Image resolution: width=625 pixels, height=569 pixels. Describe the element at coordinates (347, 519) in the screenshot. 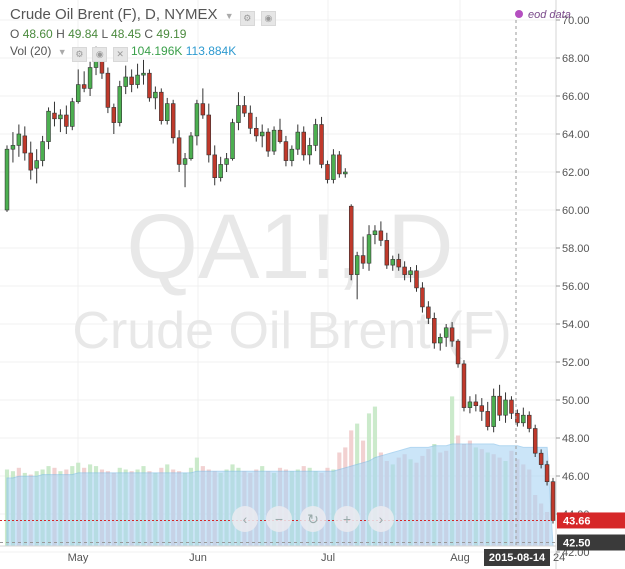

I see `zoom-in-button: +` at that location.